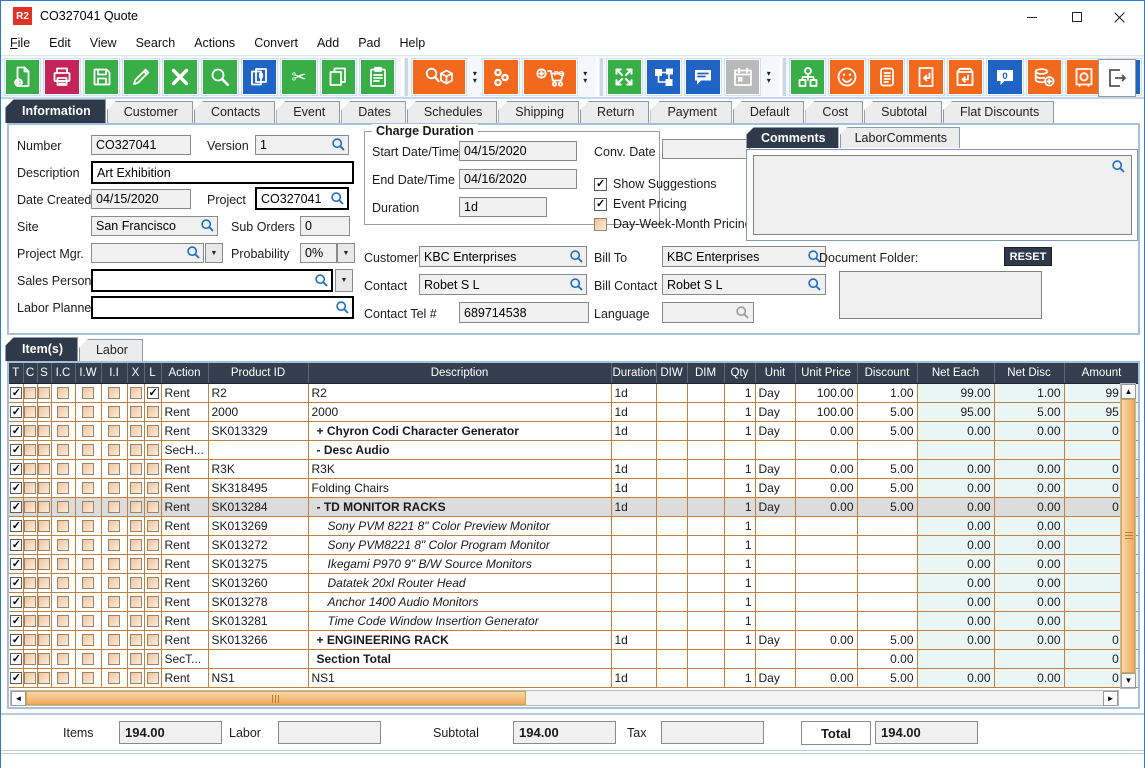  Describe the element at coordinates (276, 43) in the screenshot. I see `menu-convert: Convert` at that location.